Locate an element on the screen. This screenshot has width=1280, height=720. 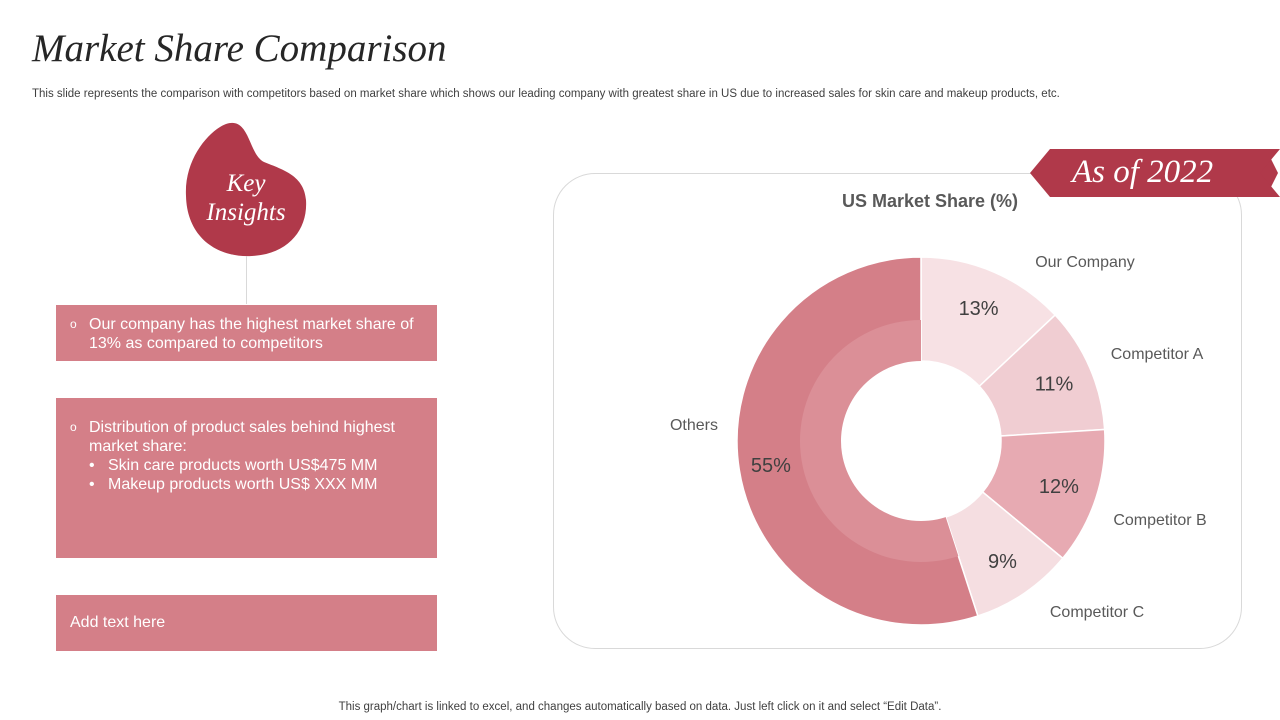
sub-item-makeup: • Makeup products worth US$ XXX MM is located at coordinates (247, 484).